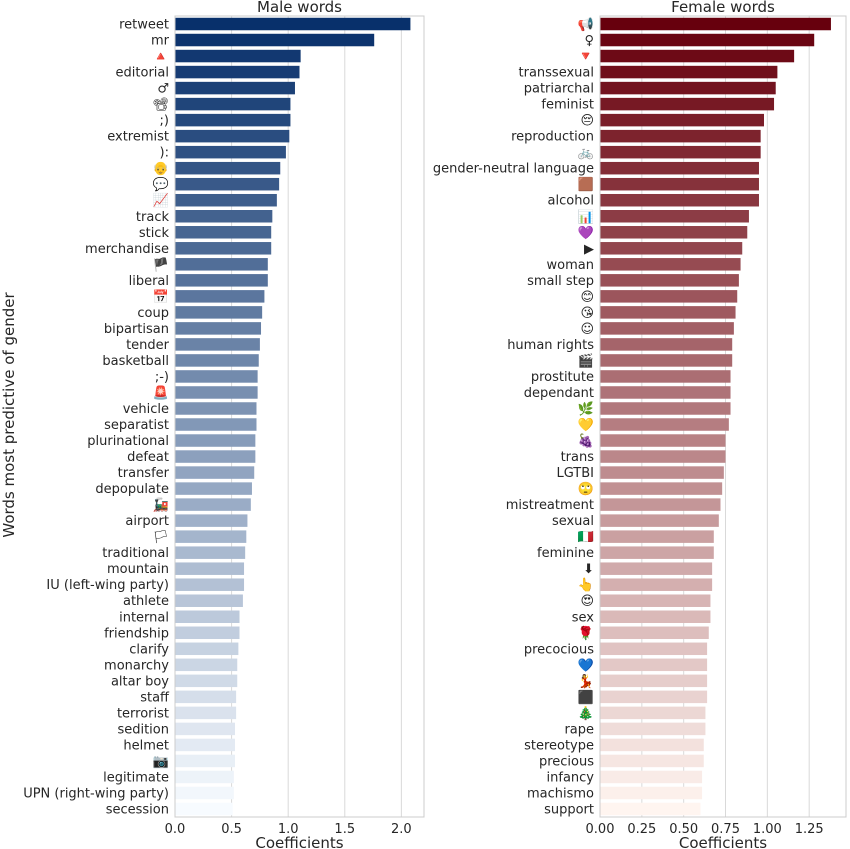 The height and width of the screenshot is (849, 850). I want to click on male-category-label: IU (left-wing party), so click(107, 585).